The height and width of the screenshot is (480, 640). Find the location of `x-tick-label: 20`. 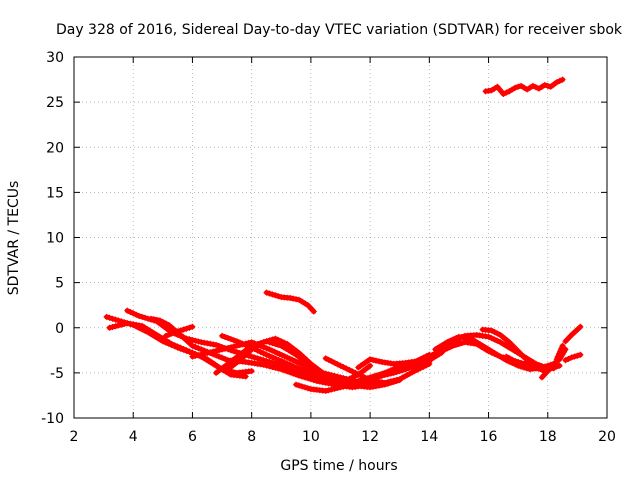

x-tick-label: 20 is located at coordinates (607, 437).